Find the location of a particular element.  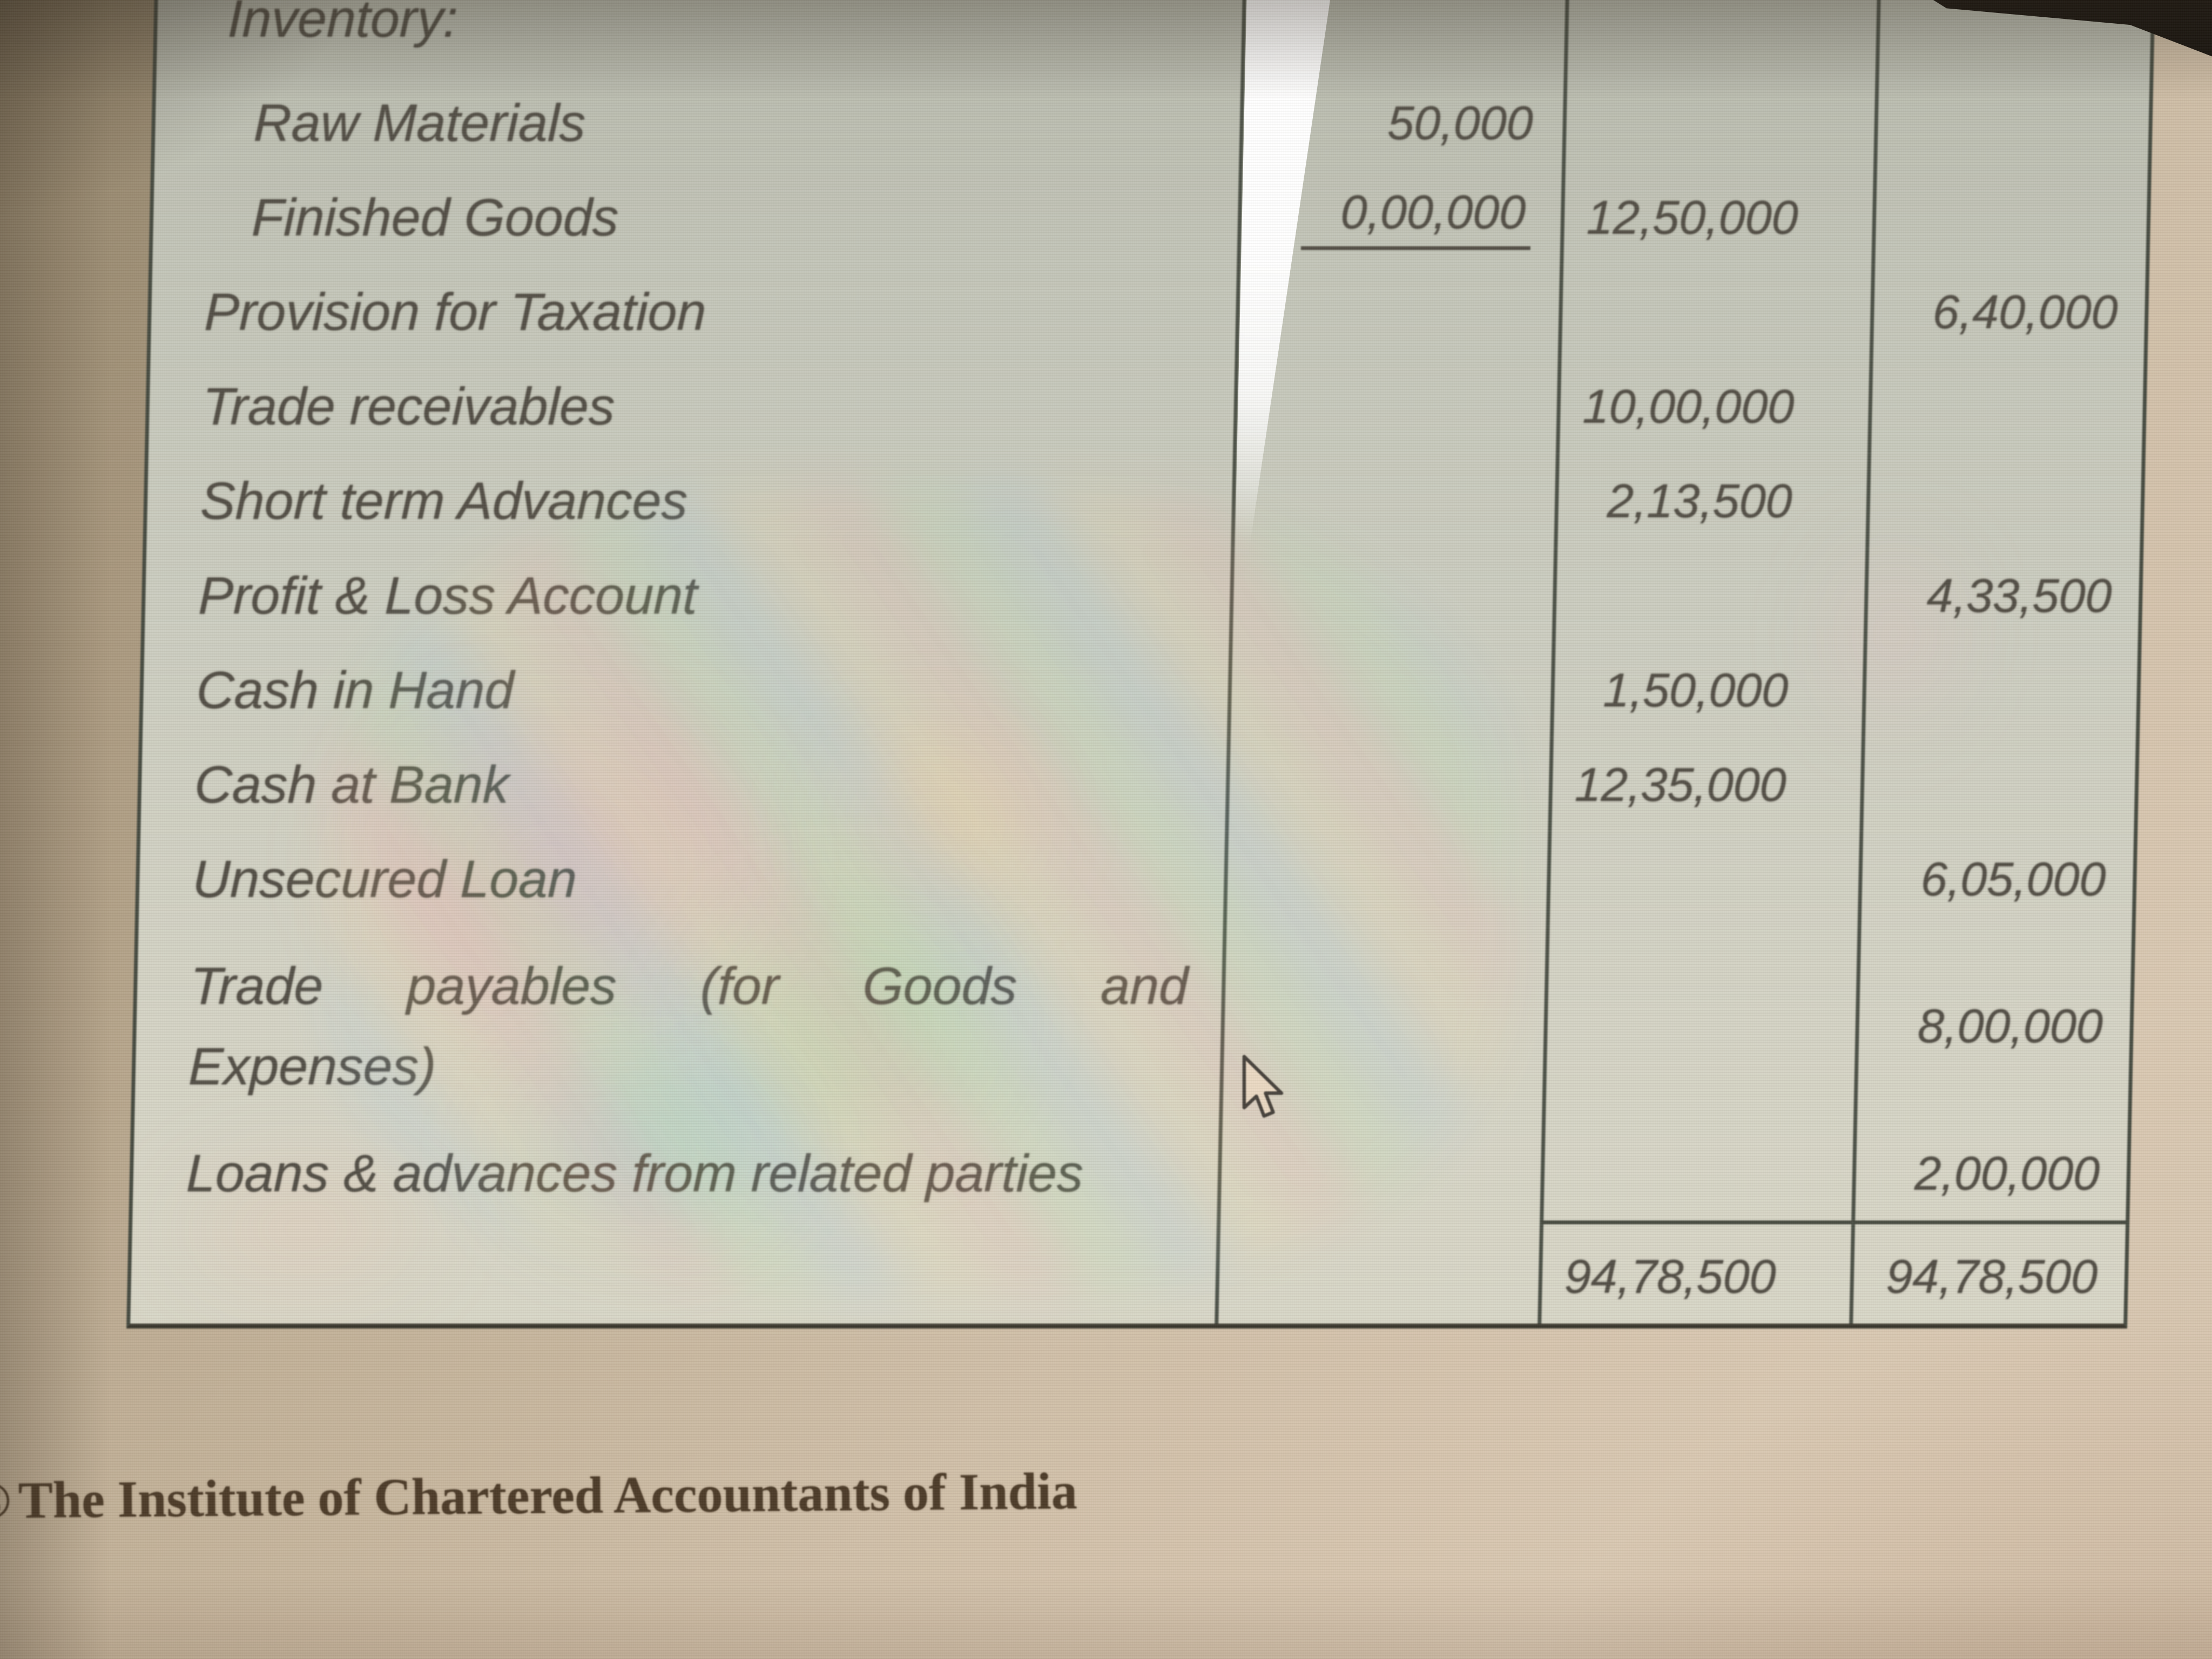

row-label: Loans & advances from related parties is located at coordinates (634, 1173).